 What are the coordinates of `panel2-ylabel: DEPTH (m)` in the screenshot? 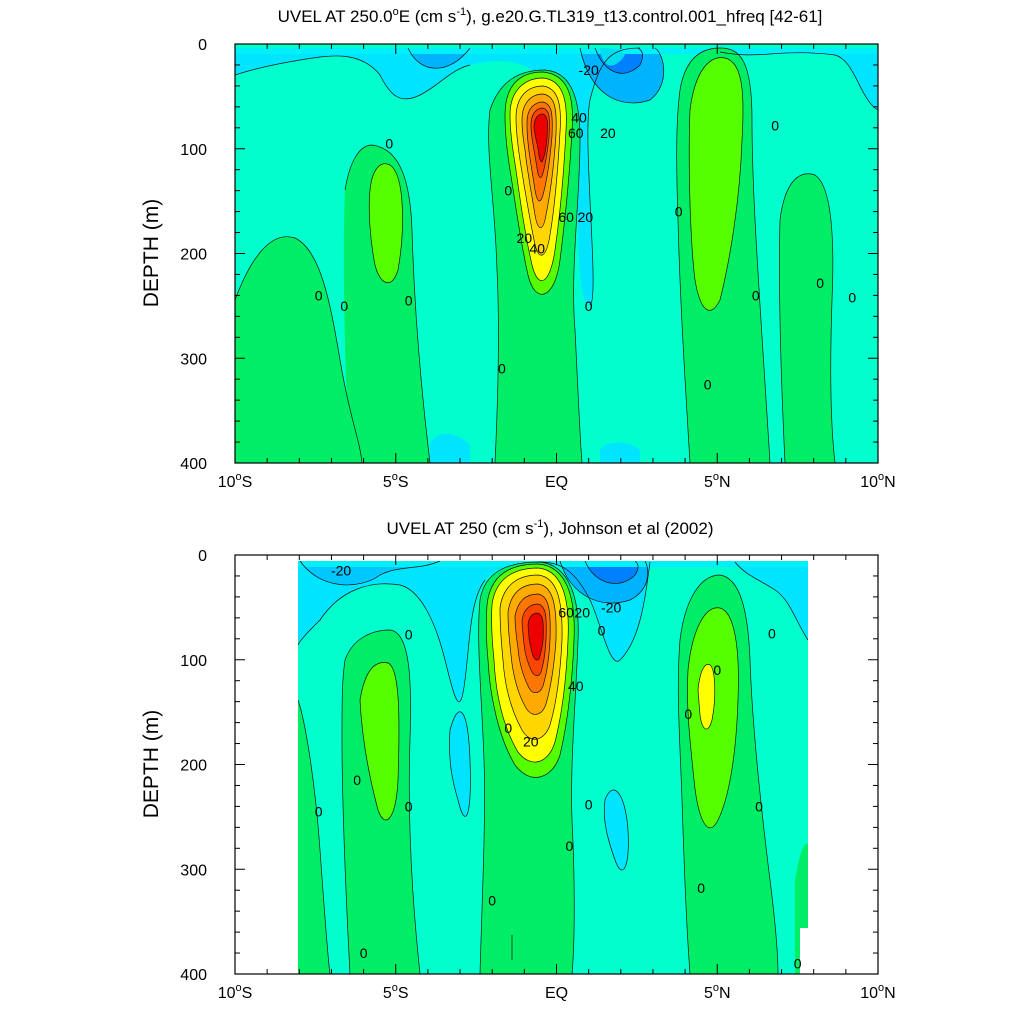 It's located at (151, 764).